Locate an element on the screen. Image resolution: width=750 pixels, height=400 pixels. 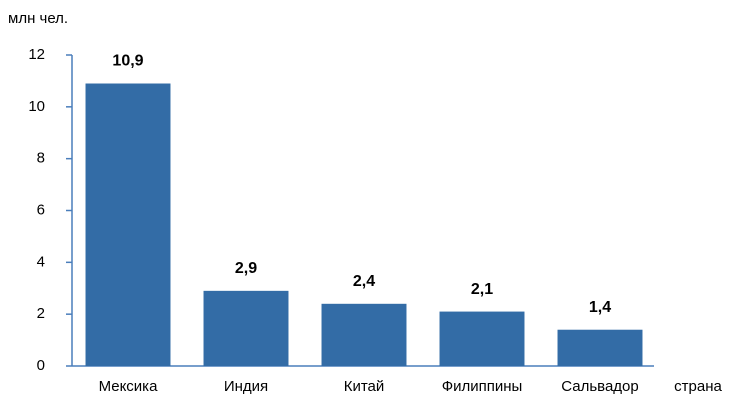
y-tick-label: 2 is located at coordinates (41, 313).